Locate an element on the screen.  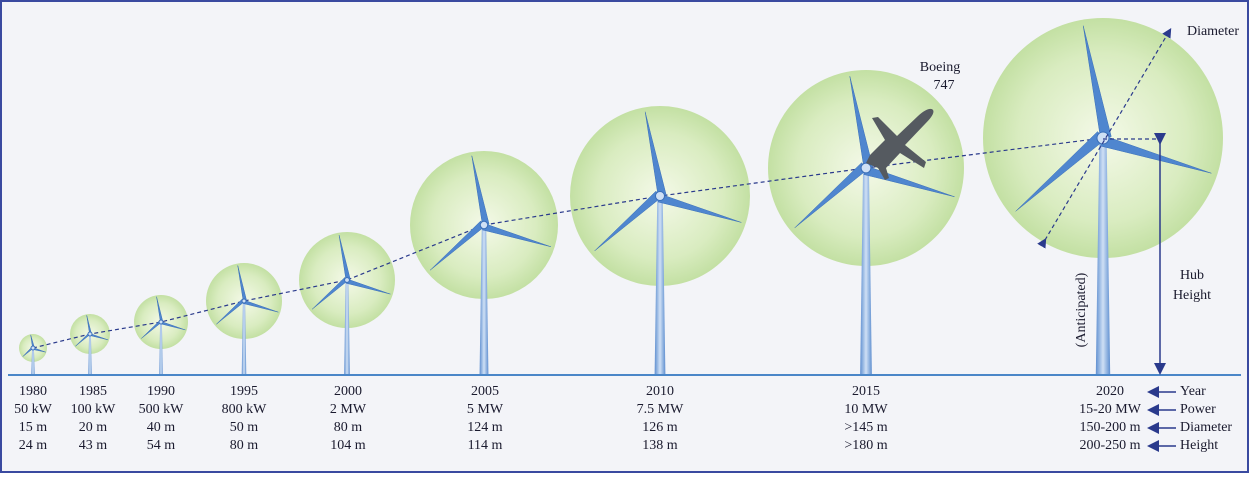
turbine-diameter: >145 m is located at coordinates (865, 427).